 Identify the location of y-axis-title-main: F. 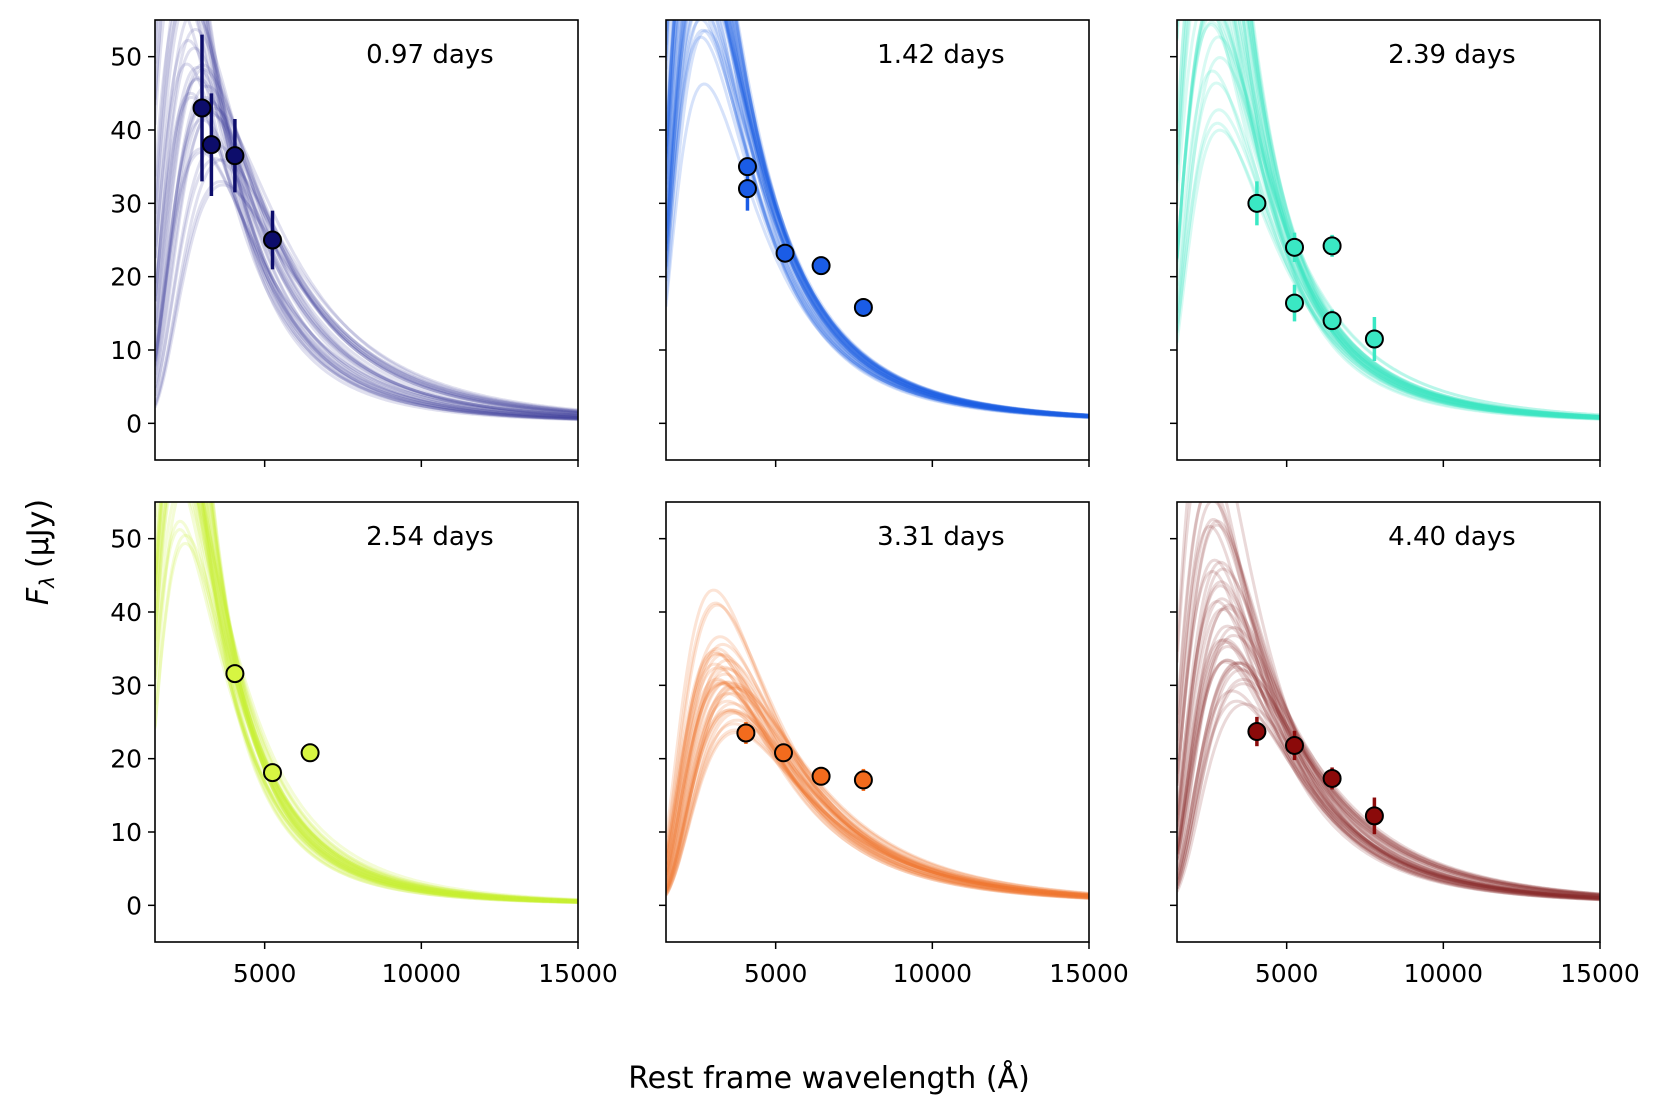
(38, 596).